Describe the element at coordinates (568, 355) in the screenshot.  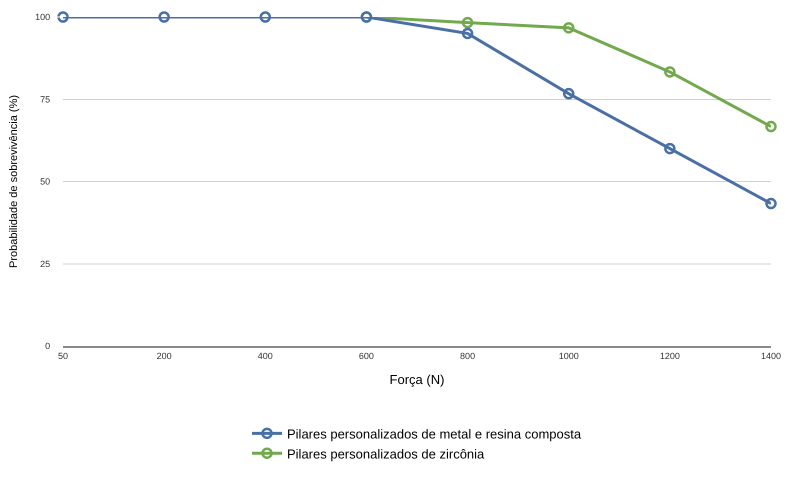
I see `x-tick-label: 1000` at that location.